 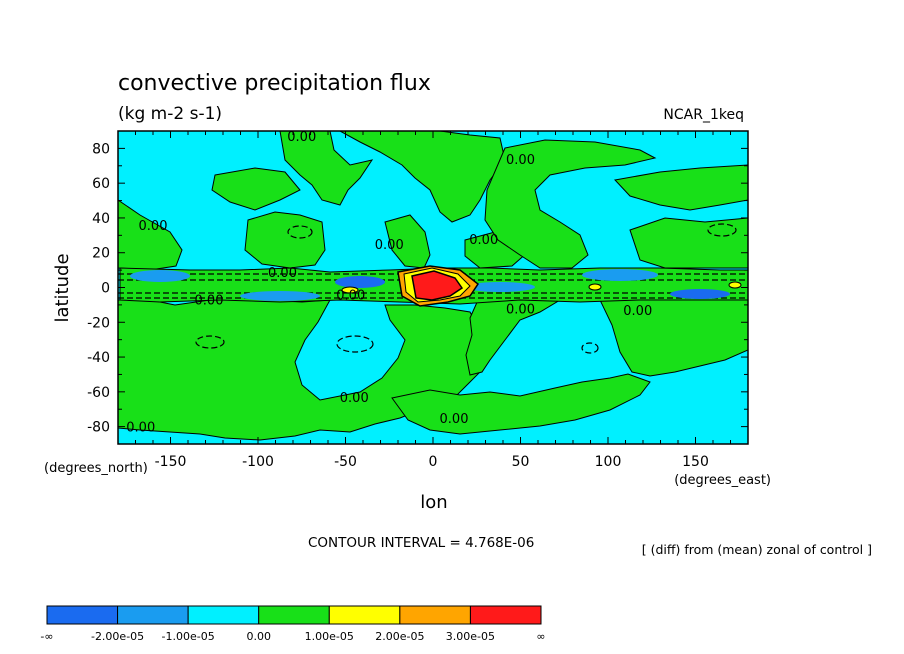 I want to click on y-tick-label: 80, so click(x=101, y=149).